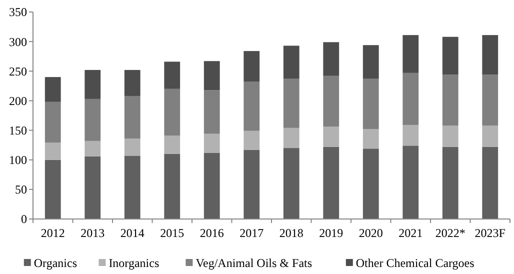  What do you see at coordinates (56, 263) in the screenshot?
I see `legend-label: Organics` at bounding box center [56, 263].